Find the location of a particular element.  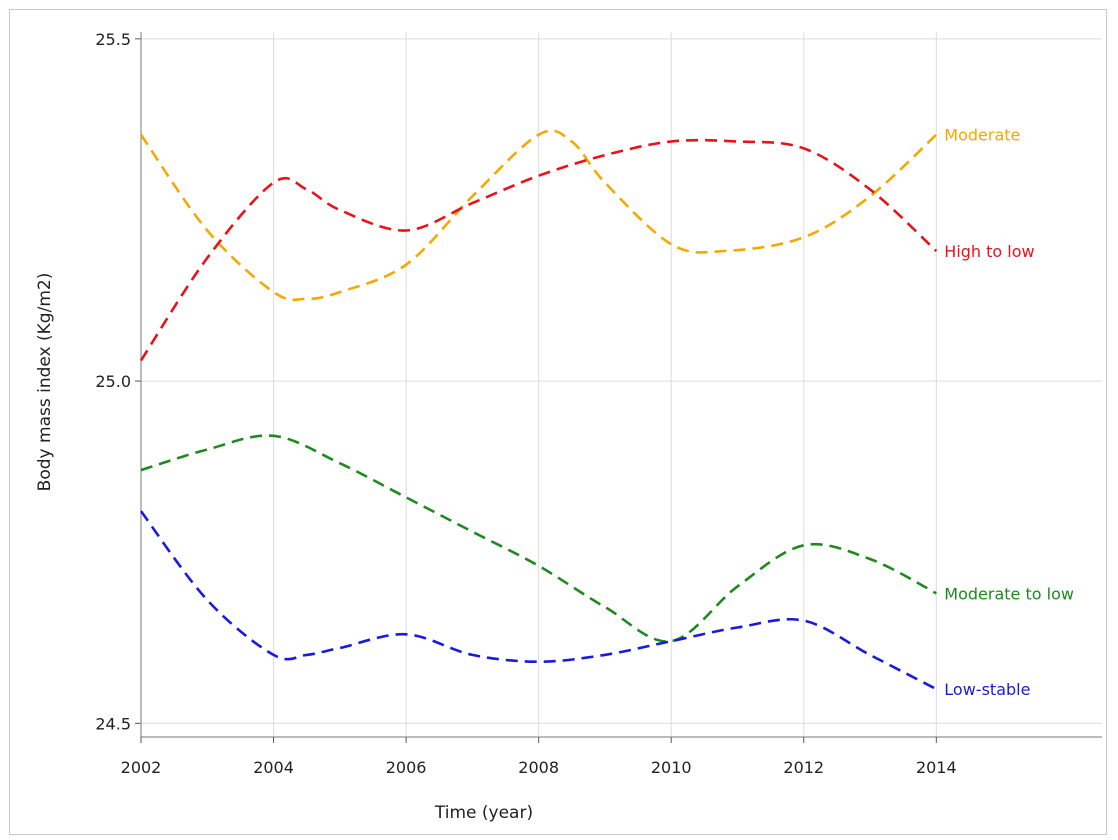

y-tick-label: 25.0 is located at coordinates (113, 381).